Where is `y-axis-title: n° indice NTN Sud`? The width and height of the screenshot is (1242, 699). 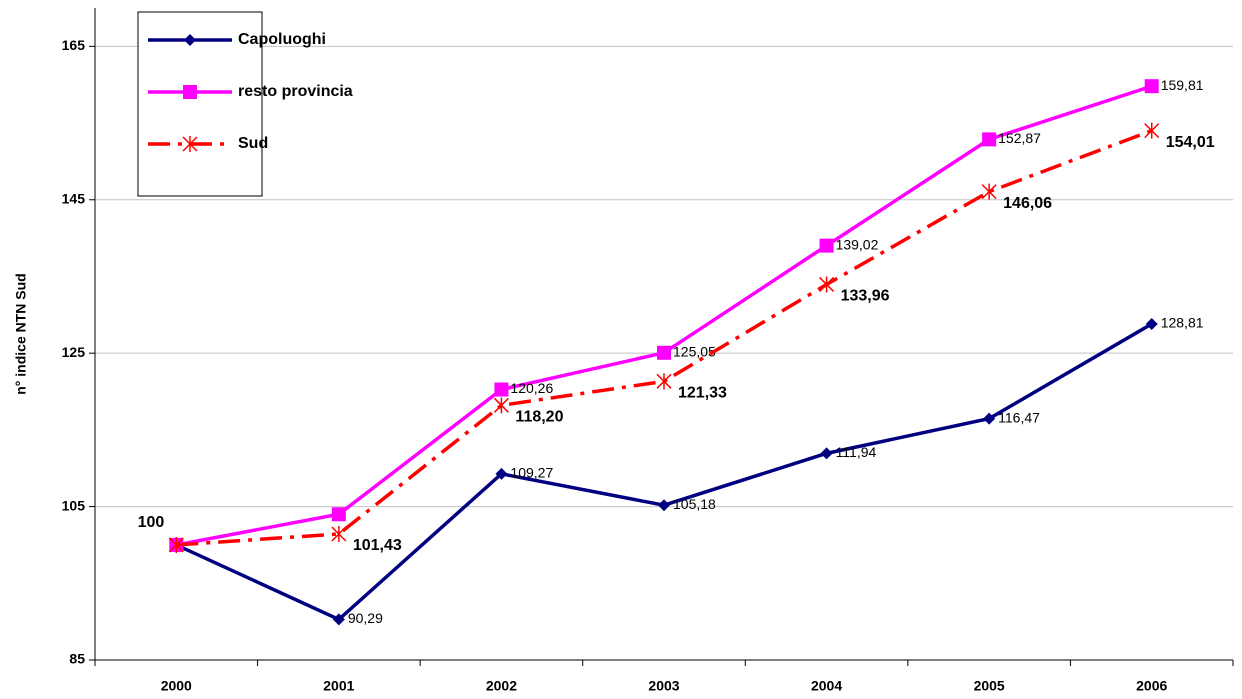 y-axis-title: n° indice NTN Sud is located at coordinates (21, 334).